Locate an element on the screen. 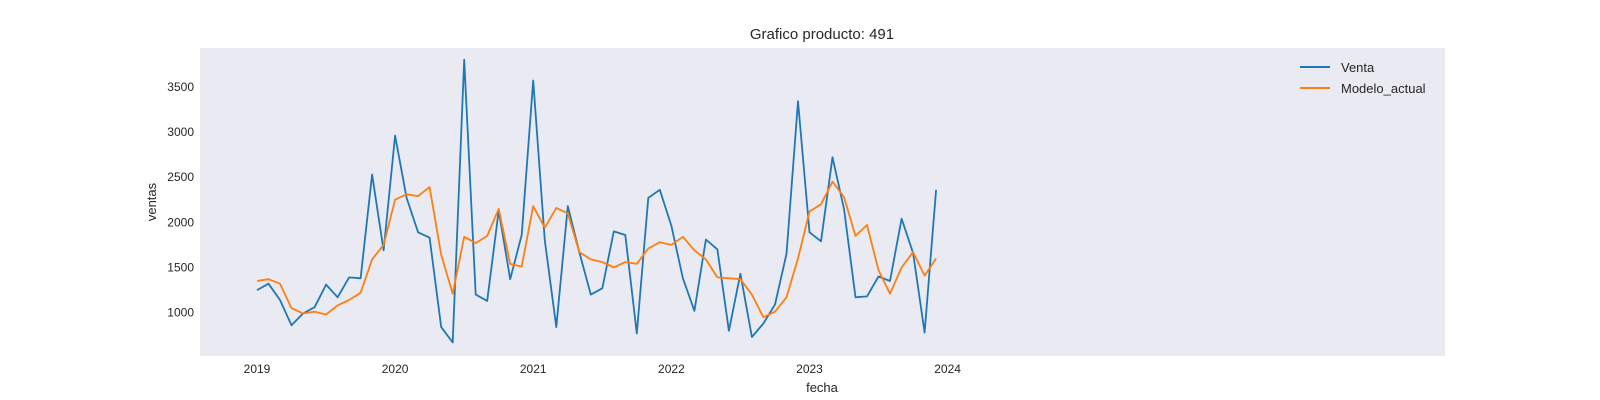 The width and height of the screenshot is (1600, 400). series-line-modelo-actual is located at coordinates (596, 249).